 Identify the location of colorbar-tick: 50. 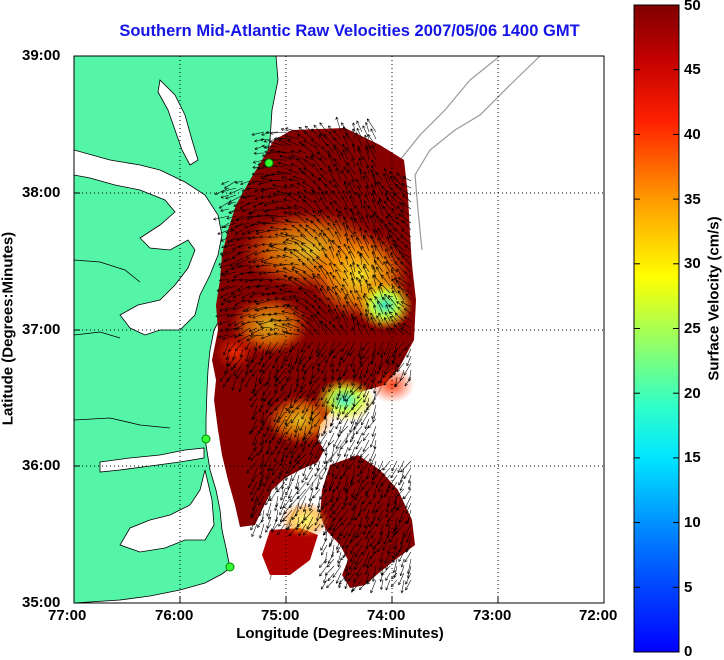
(692, 7).